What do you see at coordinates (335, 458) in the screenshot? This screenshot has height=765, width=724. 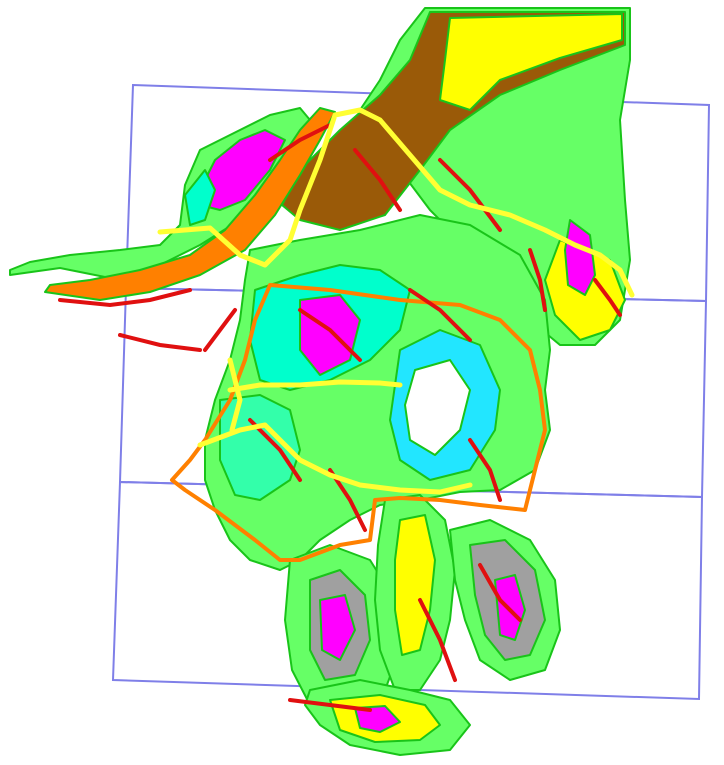 I see `road-south` at bounding box center [335, 458].